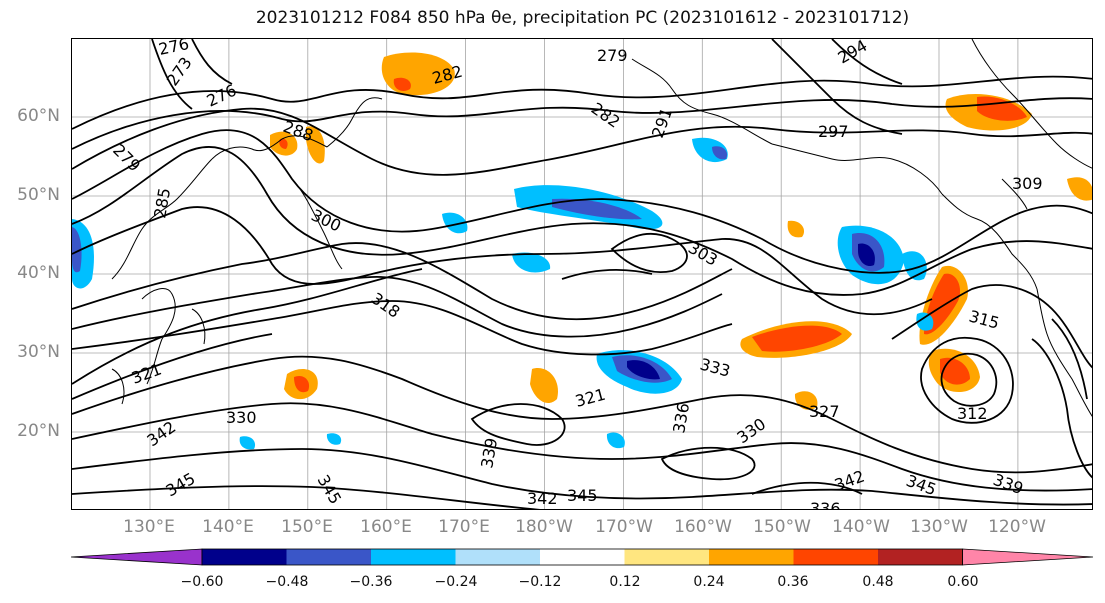  What do you see at coordinates (202, 582) in the screenshot?
I see `colorbar-tick-label: −0.60` at bounding box center [202, 582].